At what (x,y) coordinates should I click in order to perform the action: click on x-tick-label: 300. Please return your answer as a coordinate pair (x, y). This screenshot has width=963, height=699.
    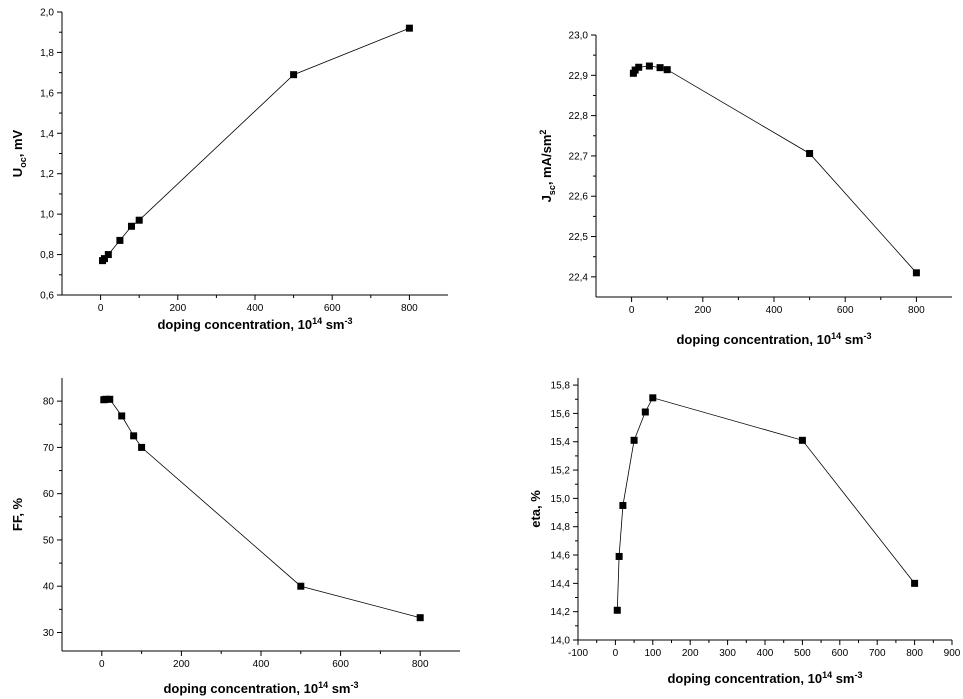
    Looking at the image, I should click on (727, 653).